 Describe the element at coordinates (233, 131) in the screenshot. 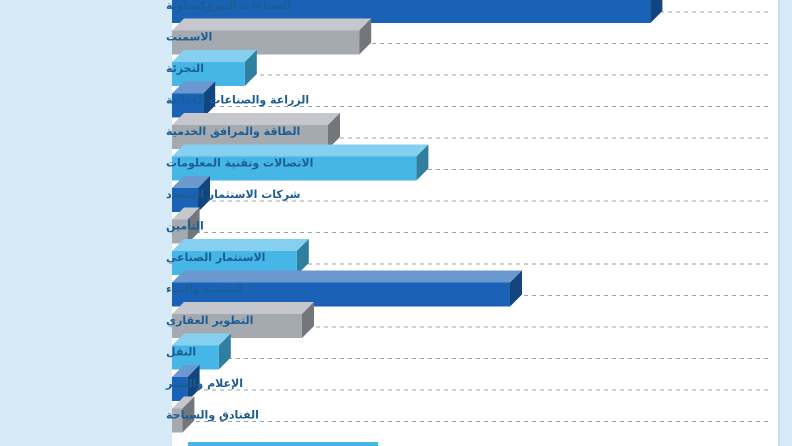

I see `category-label: الطاقة والمرافق الخدمية` at that location.